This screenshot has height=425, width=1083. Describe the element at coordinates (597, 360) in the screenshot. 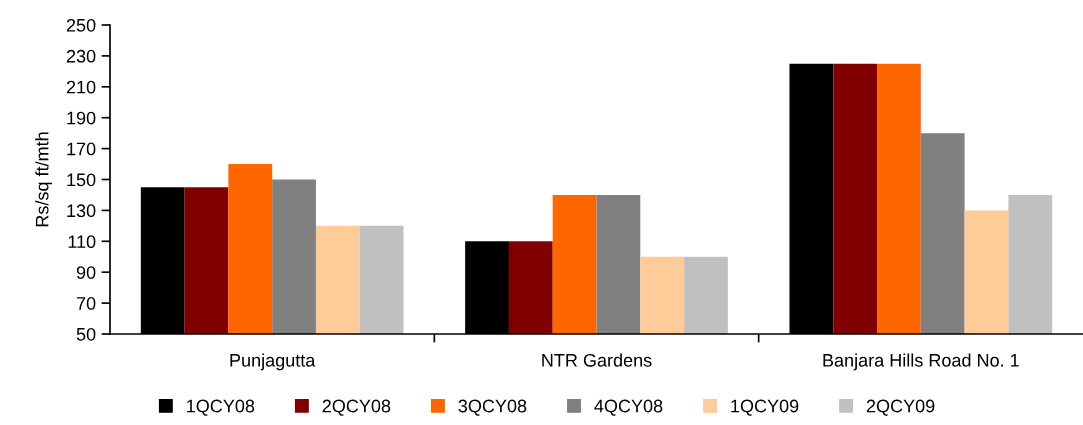

I see `x-tick-label: NTR Gardens` at that location.